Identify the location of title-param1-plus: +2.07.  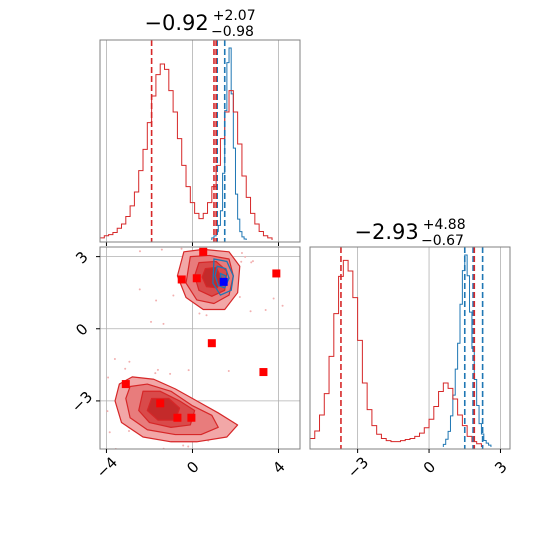
(234, 16).